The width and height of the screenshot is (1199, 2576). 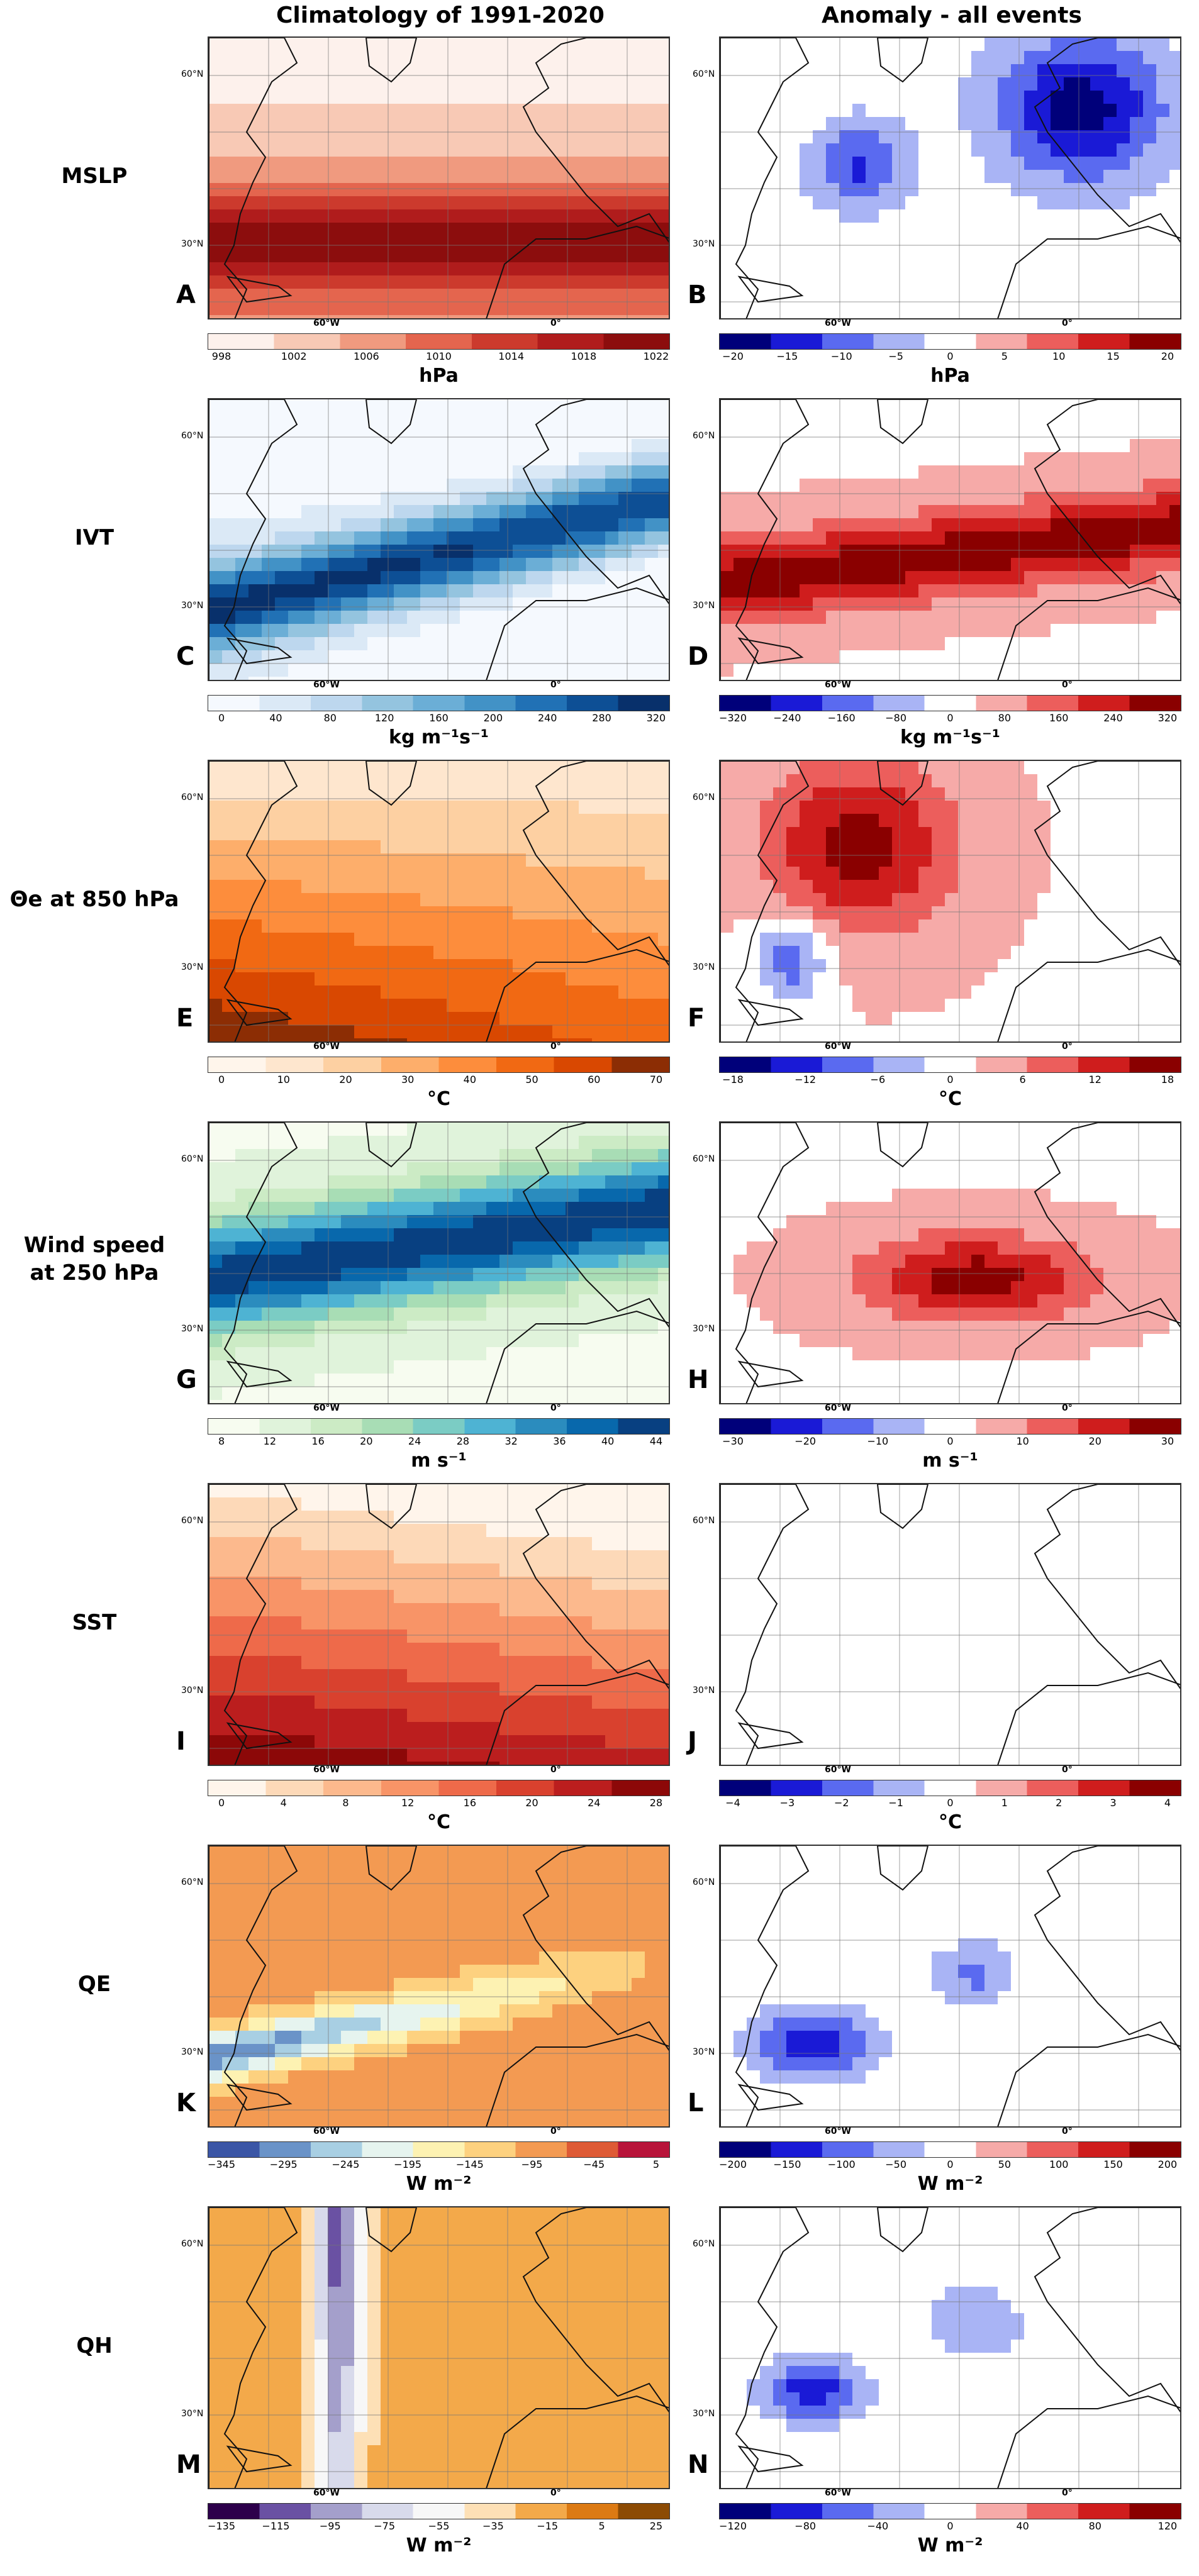 I want to click on coastline, so click(x=595, y=864).